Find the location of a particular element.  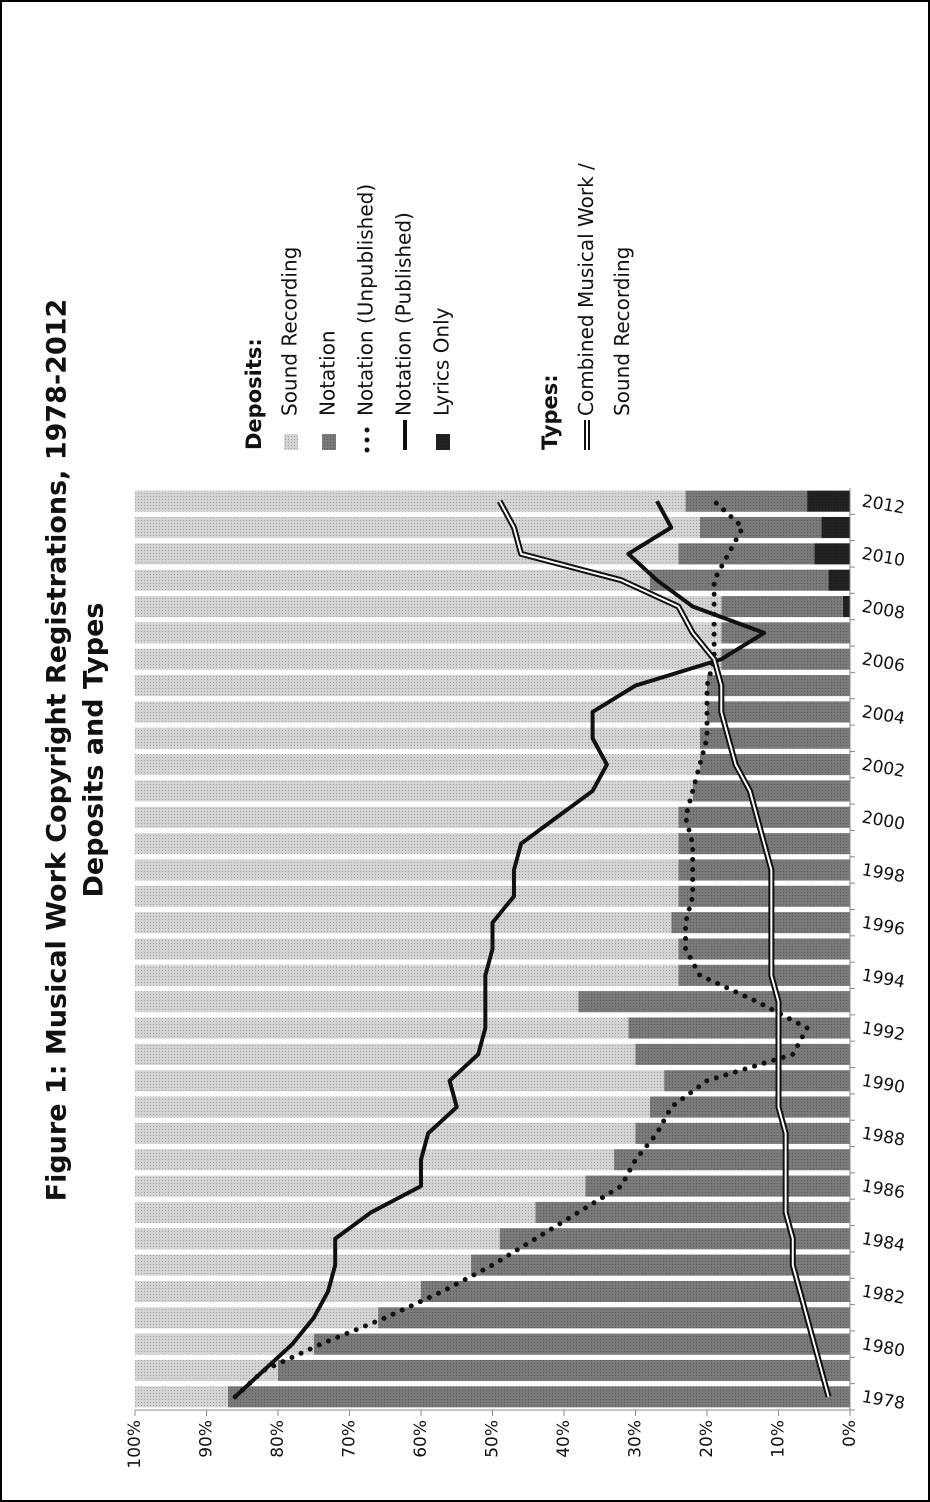

y-tick-label: 70% is located at coordinates (350, 1439).